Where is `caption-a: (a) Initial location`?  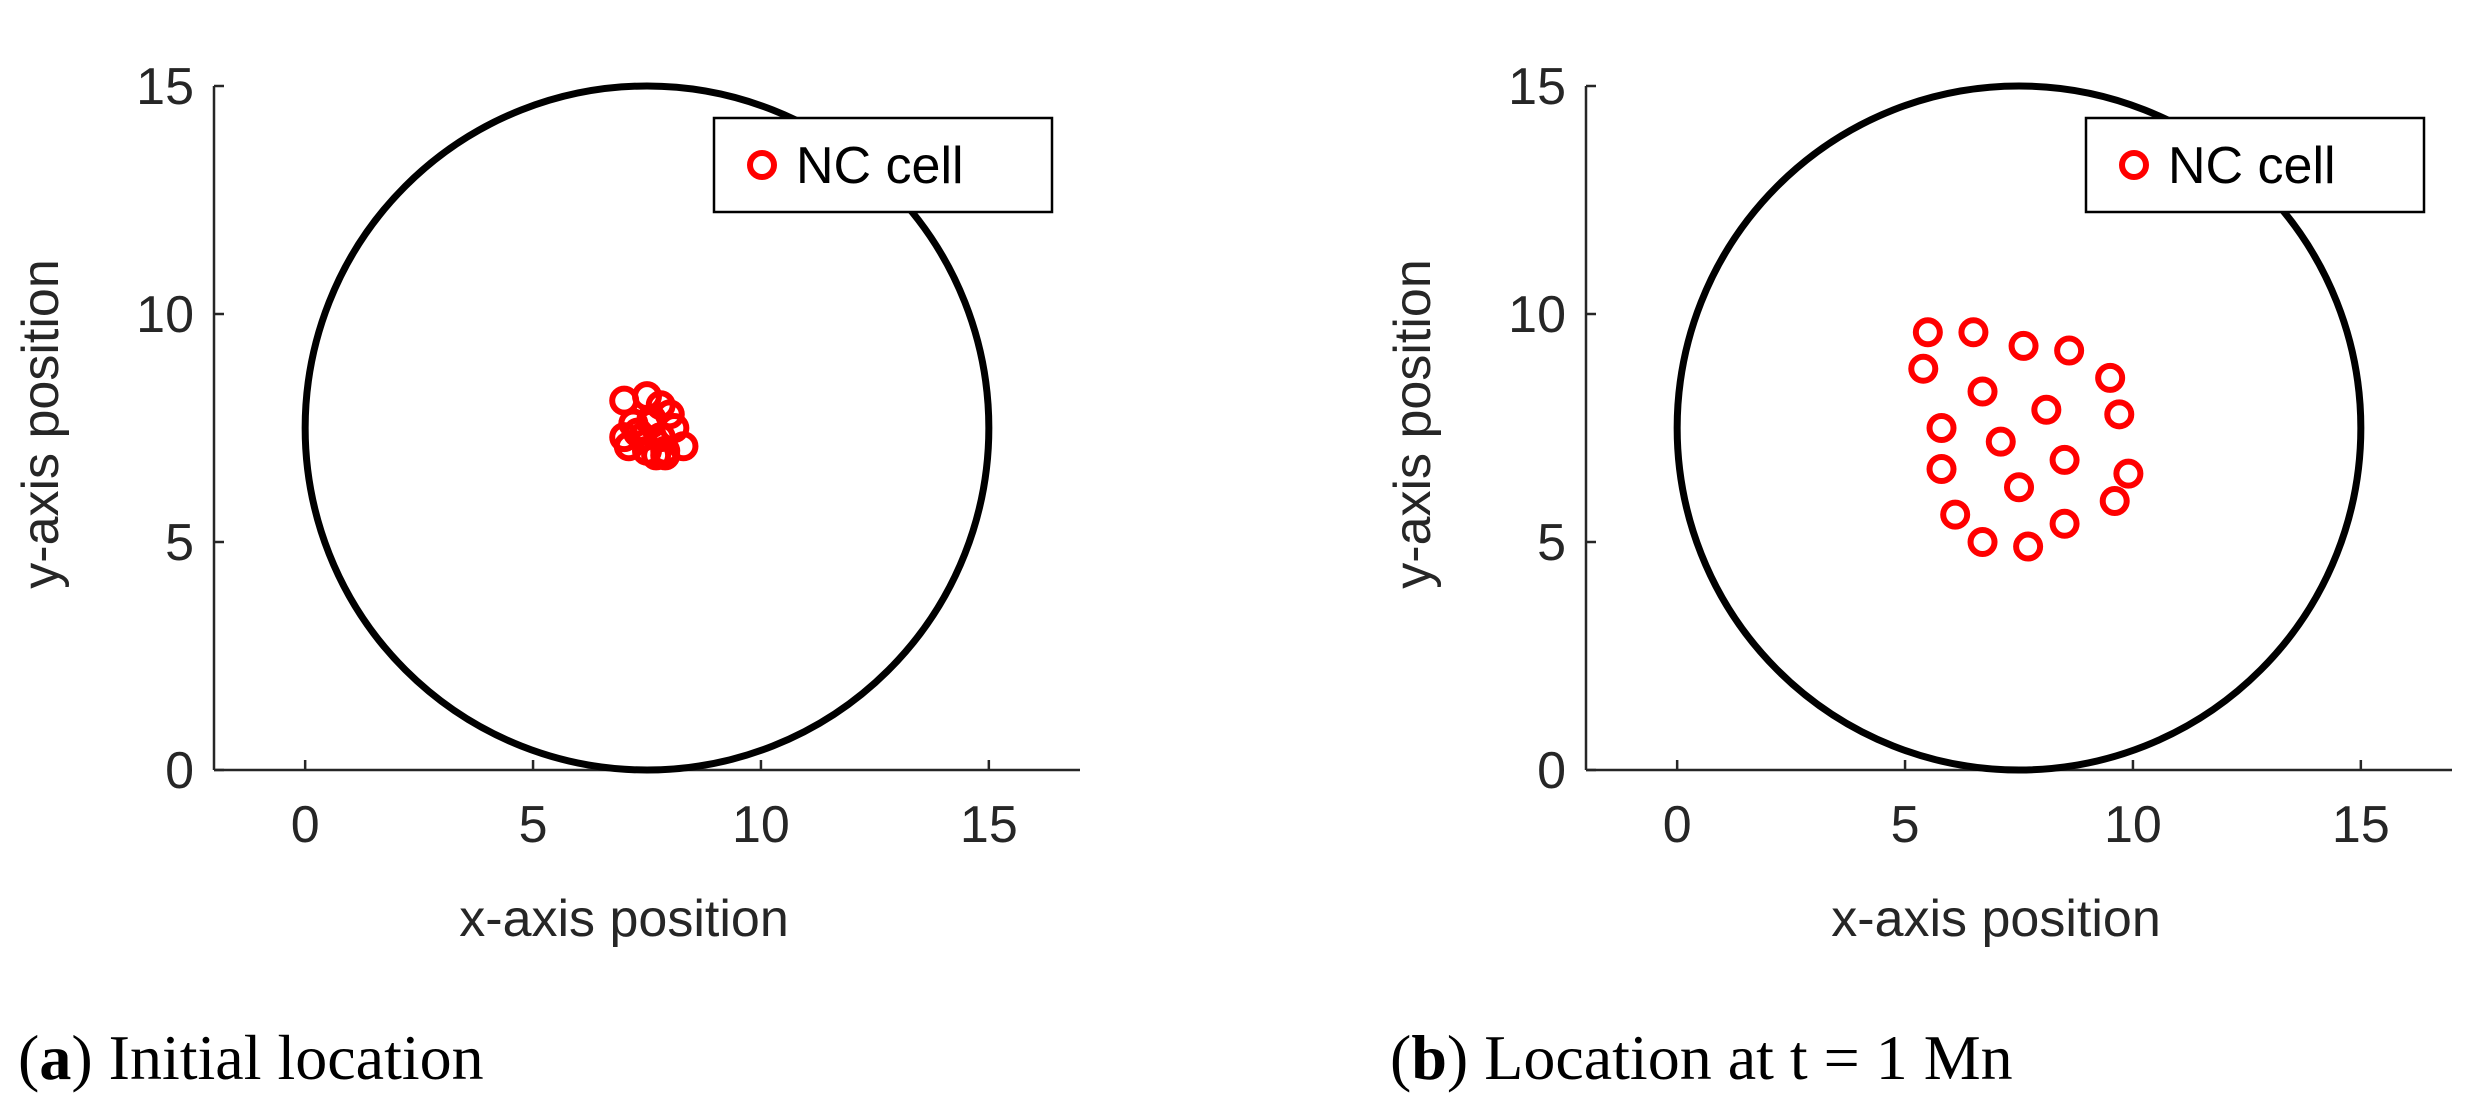 caption-a: (a) Initial location is located at coordinates (251, 1057).